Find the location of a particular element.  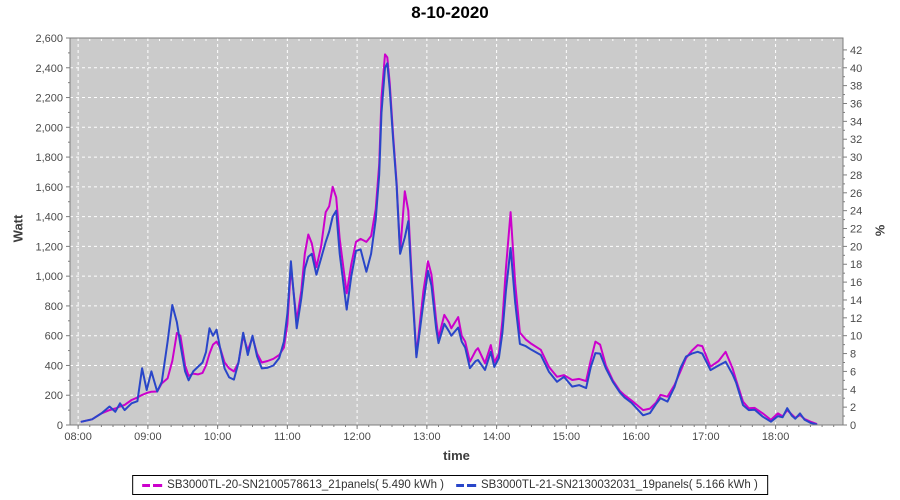

y-right-tick-label: 22 is located at coordinates (856, 230).